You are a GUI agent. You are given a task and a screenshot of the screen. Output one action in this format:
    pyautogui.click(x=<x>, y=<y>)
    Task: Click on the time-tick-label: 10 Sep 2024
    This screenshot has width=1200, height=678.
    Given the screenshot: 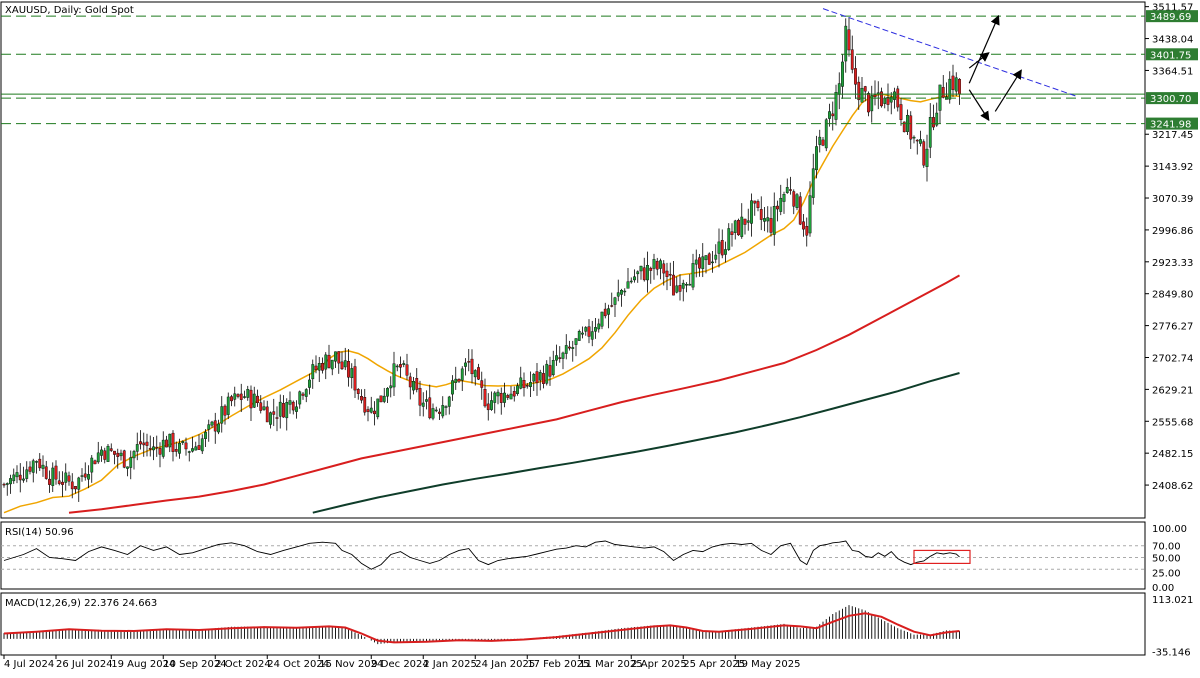 What is the action you would take?
    pyautogui.click(x=194, y=664)
    